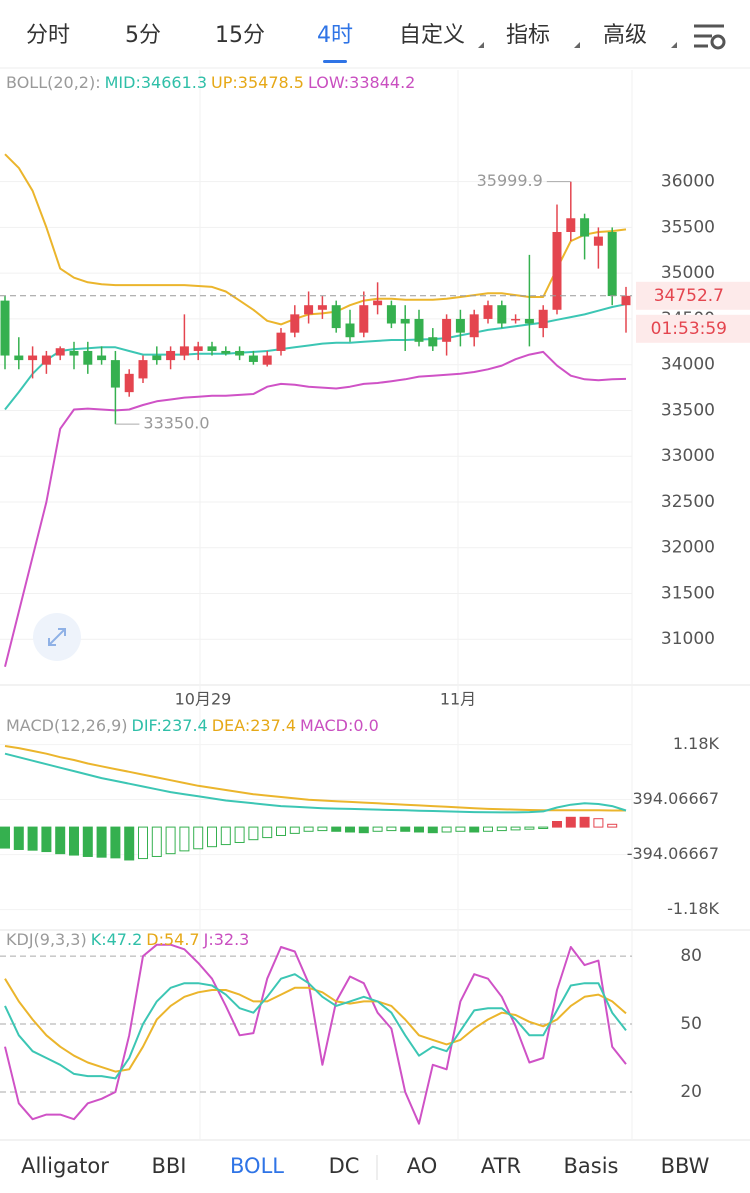 The width and height of the screenshot is (750, 1193). I want to click on x-tick-label: 11月, so click(458, 699).